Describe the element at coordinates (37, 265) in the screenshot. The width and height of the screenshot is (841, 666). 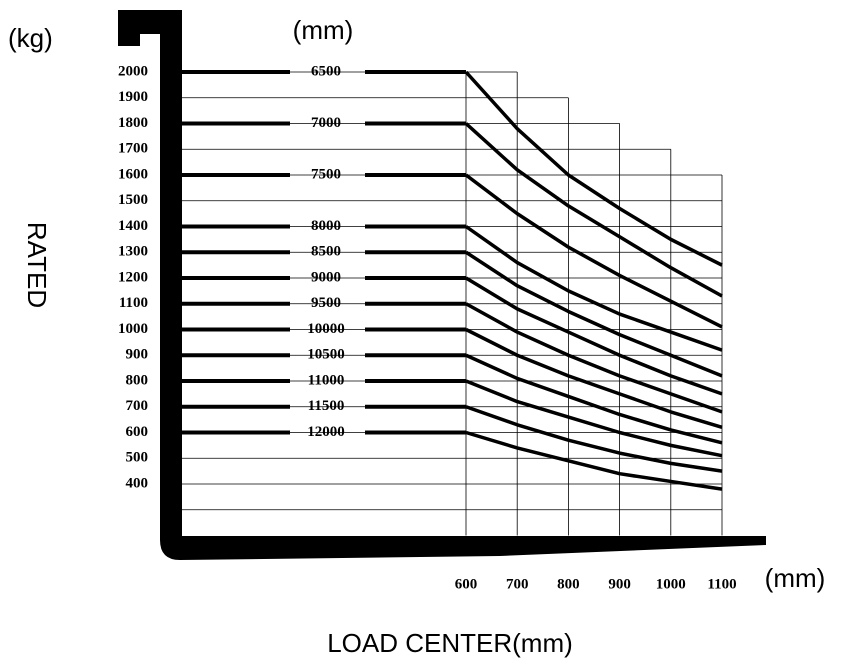
I see `y-axis-label: RATED` at that location.